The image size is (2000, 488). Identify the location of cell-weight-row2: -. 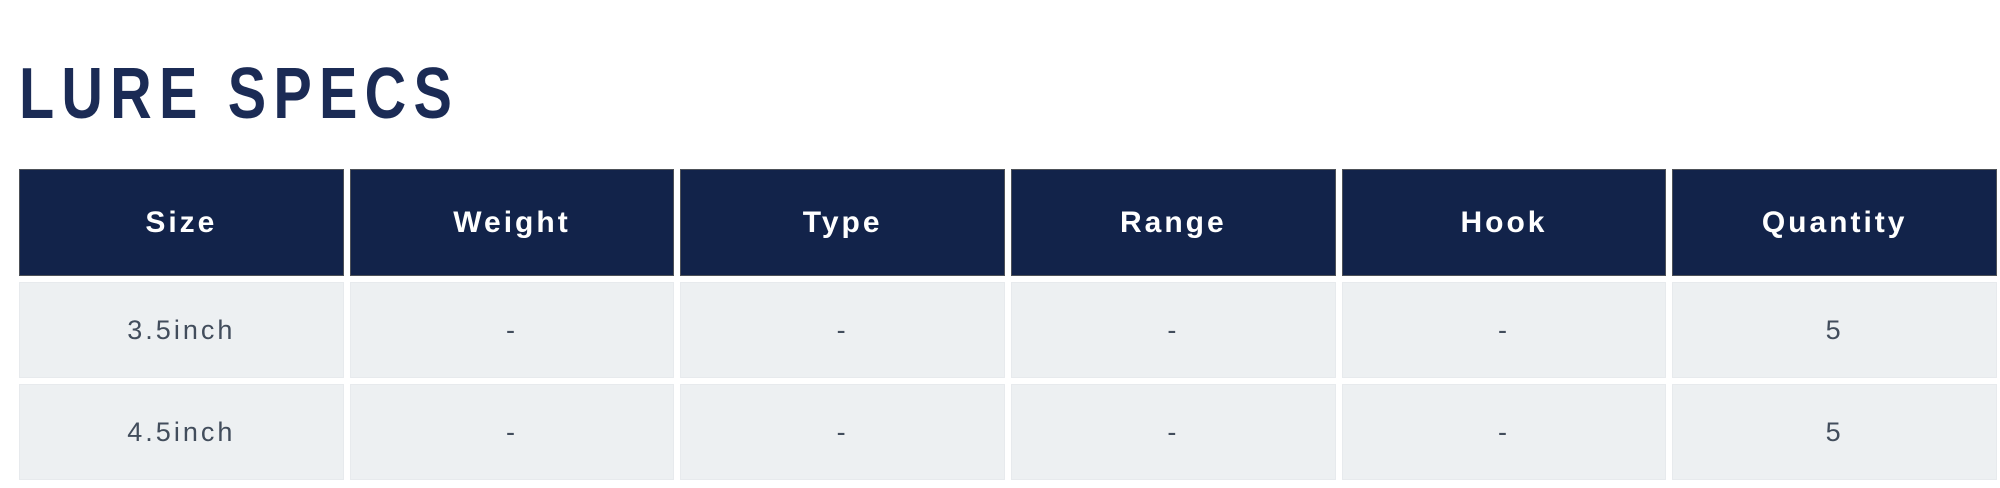
(512, 432).